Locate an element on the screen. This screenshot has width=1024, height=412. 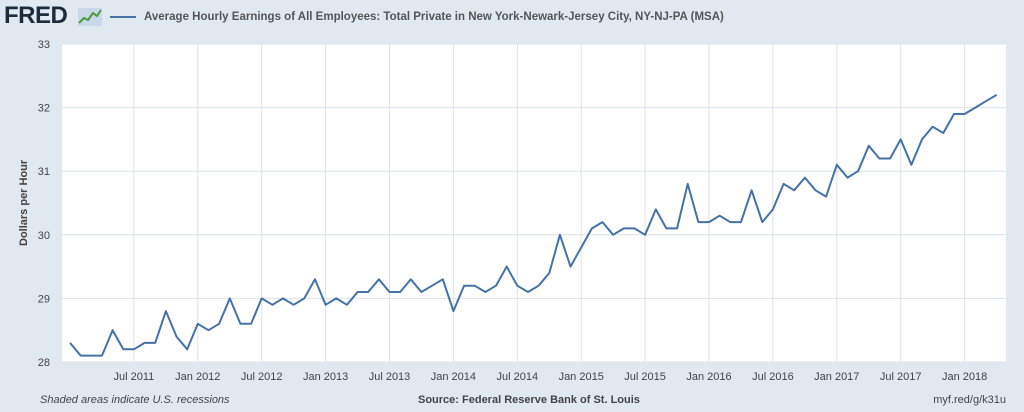
fred-graph-icon is located at coordinates (90, 17).